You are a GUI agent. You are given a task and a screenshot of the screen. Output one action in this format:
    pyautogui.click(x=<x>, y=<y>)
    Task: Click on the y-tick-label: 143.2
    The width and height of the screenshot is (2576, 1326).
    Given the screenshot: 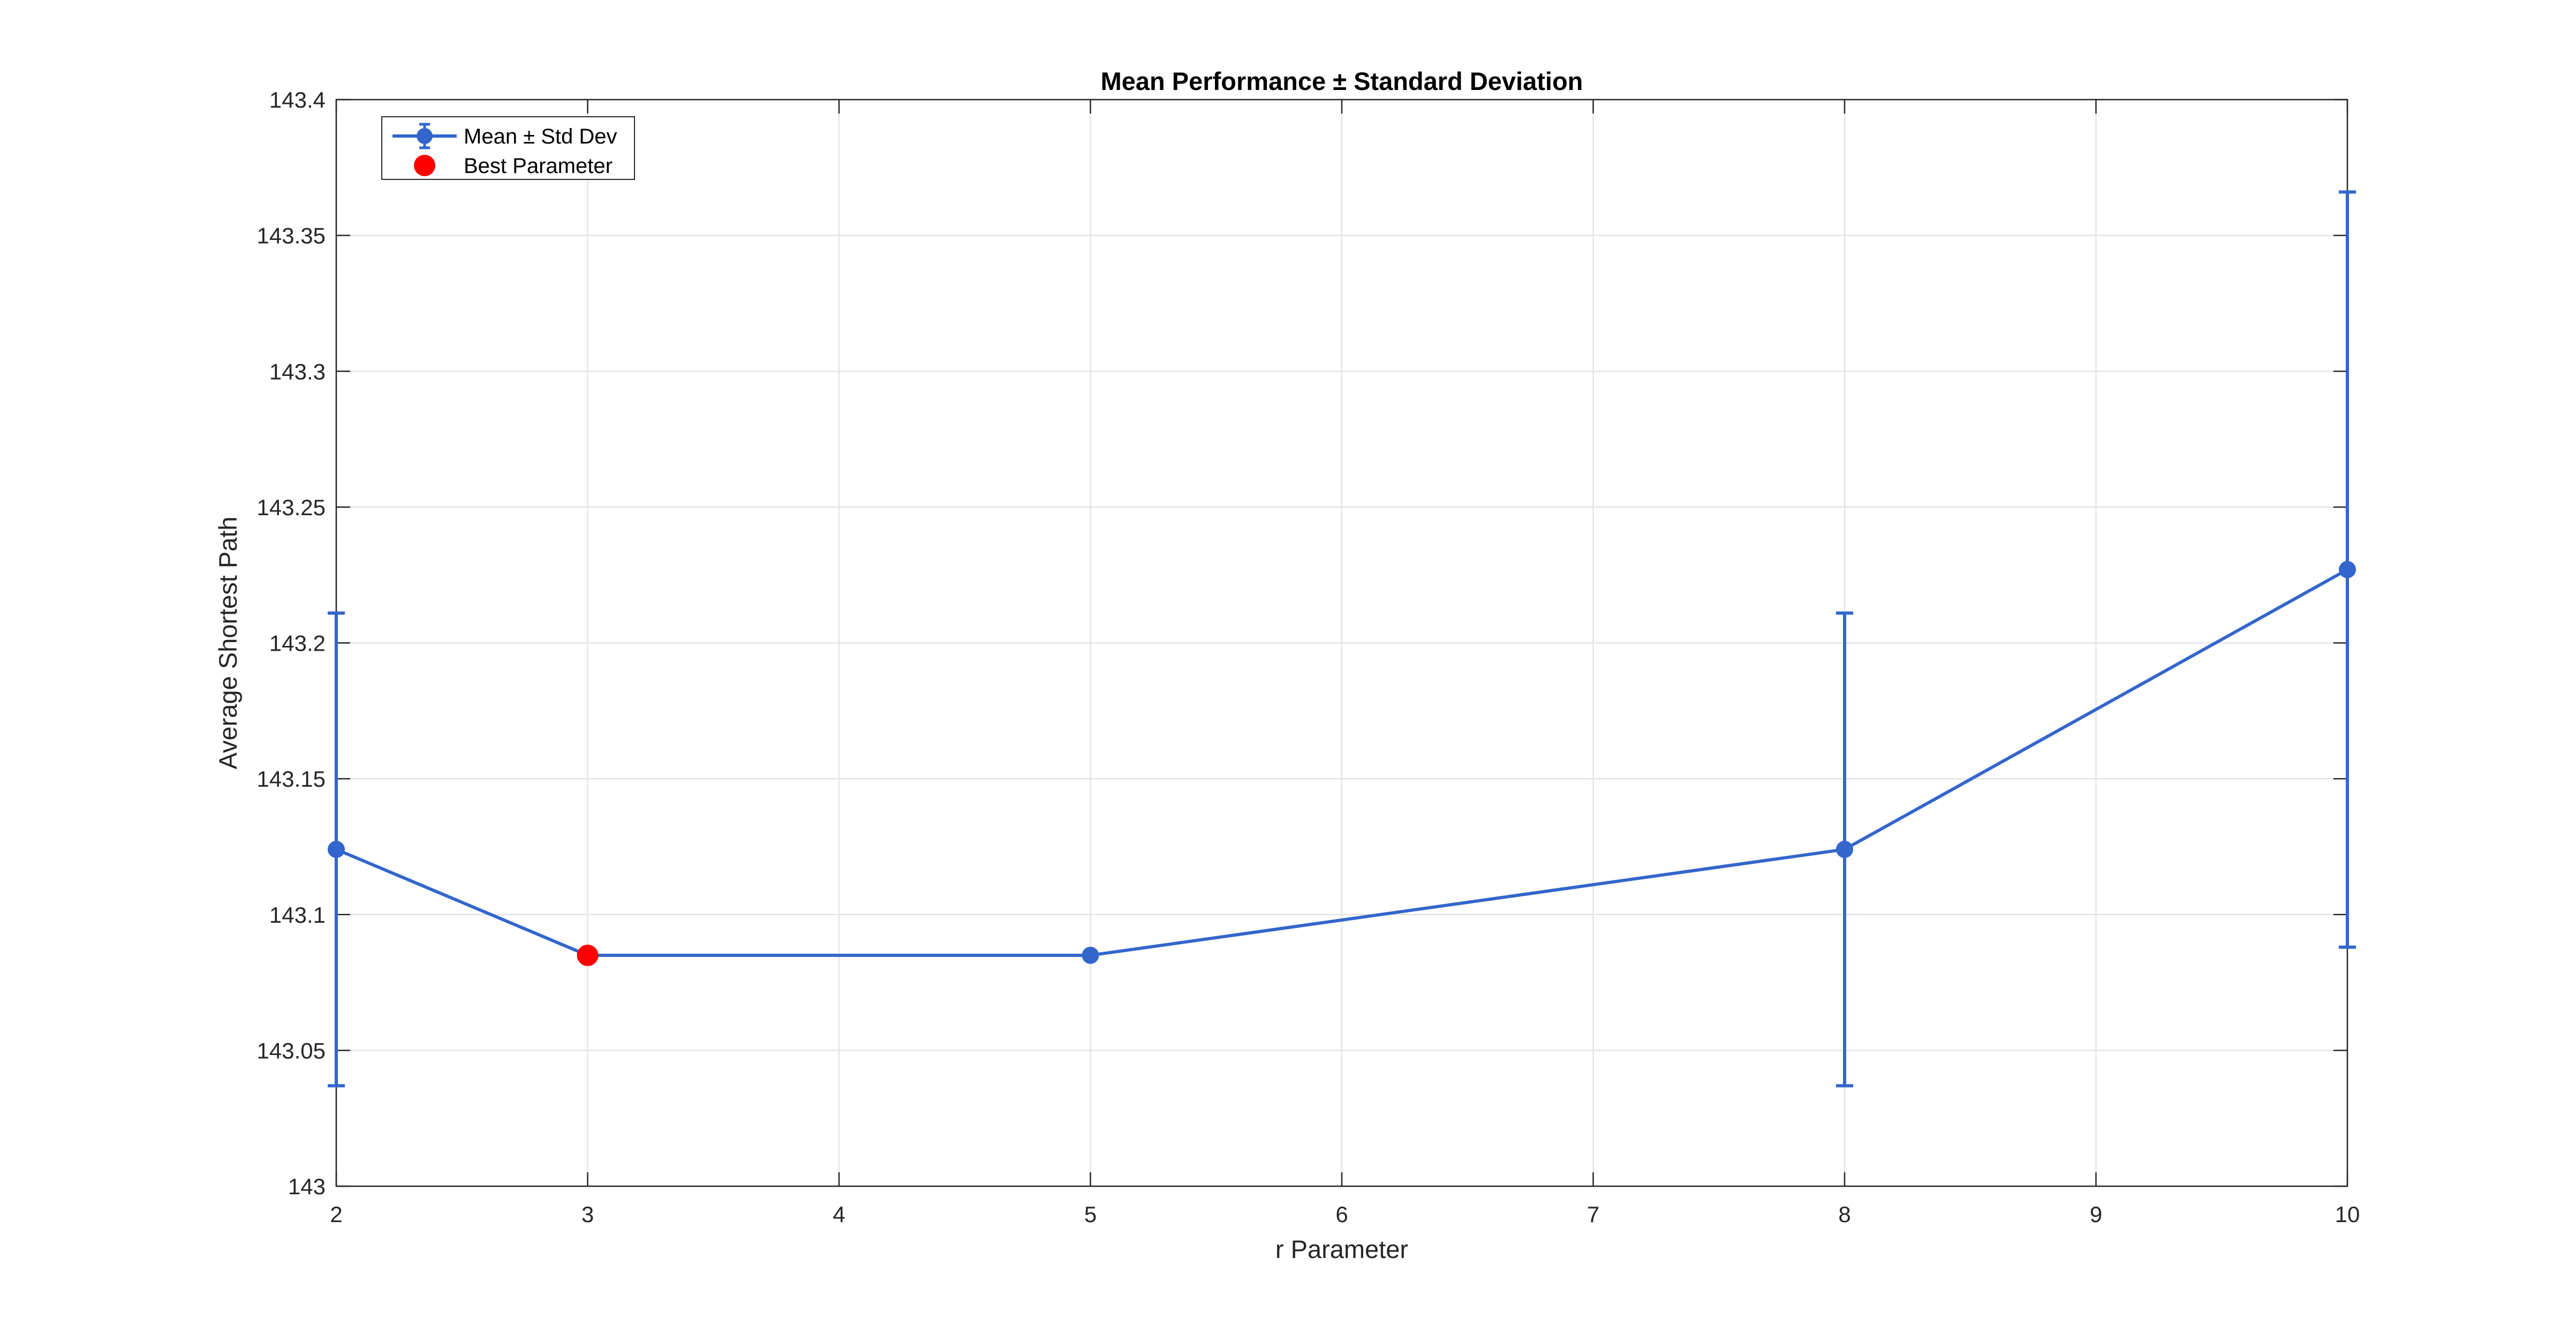 What is the action you would take?
    pyautogui.click(x=297, y=643)
    